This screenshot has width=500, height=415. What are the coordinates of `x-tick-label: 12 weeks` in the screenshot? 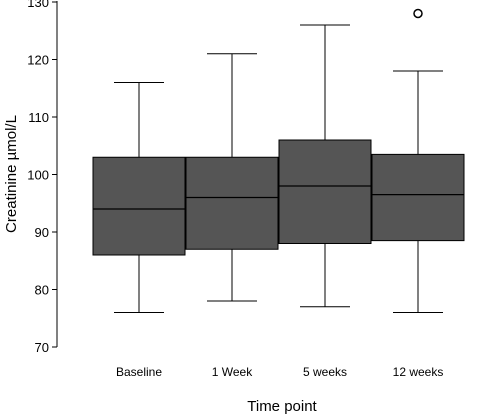 It's located at (418, 372).